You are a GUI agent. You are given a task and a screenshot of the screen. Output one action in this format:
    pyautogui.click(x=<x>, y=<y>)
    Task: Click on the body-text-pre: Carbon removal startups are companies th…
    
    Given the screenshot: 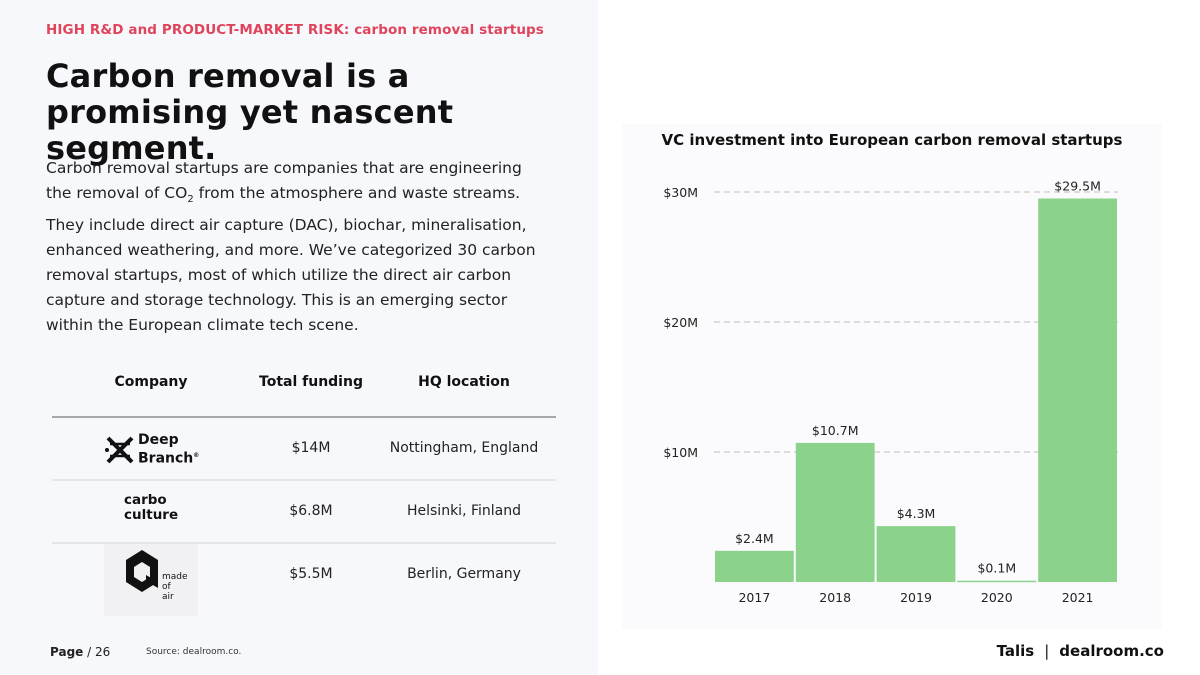 What is the action you would take?
    pyautogui.click(x=284, y=181)
    